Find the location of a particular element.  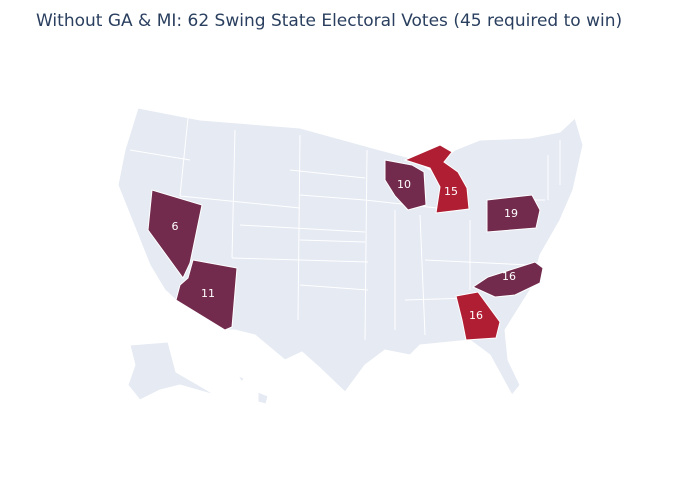

state-pennsylvania is located at coordinates (513, 213).